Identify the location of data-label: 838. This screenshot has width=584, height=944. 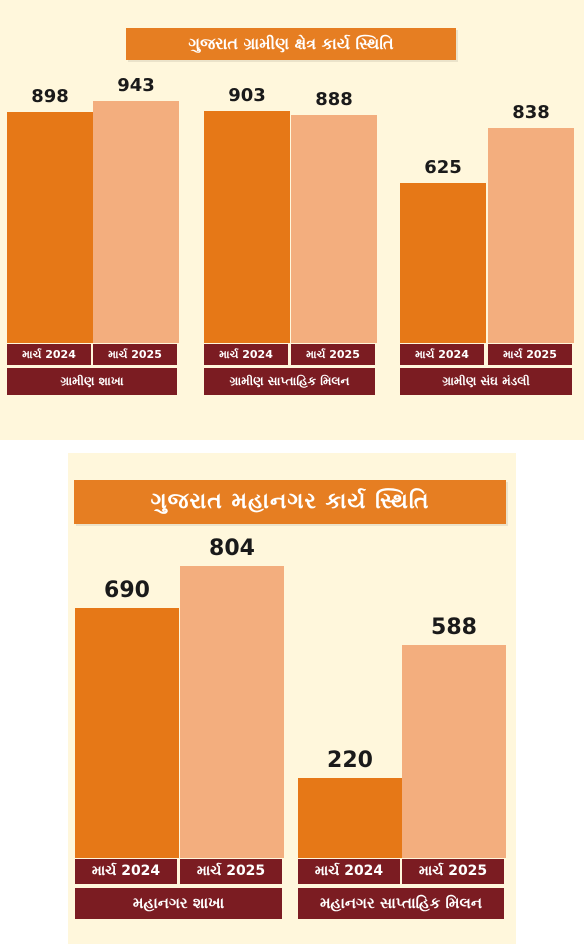
(531, 112).